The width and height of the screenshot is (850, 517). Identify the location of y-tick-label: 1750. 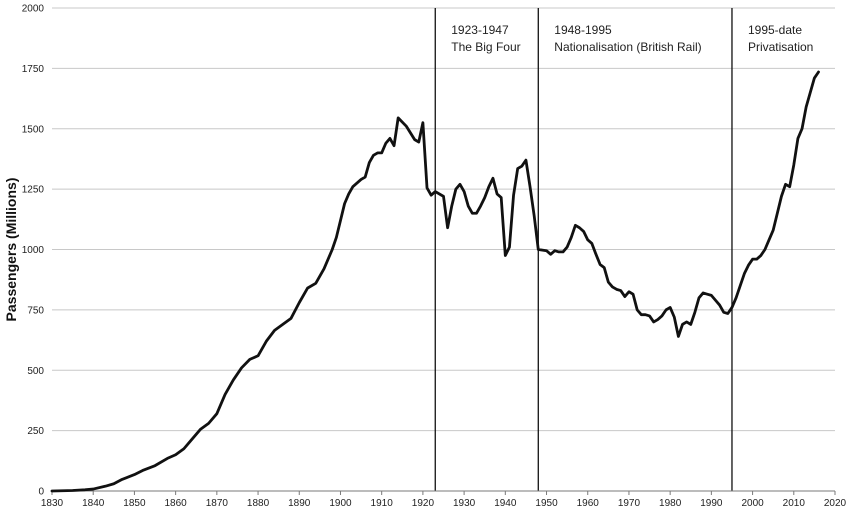
(33, 69).